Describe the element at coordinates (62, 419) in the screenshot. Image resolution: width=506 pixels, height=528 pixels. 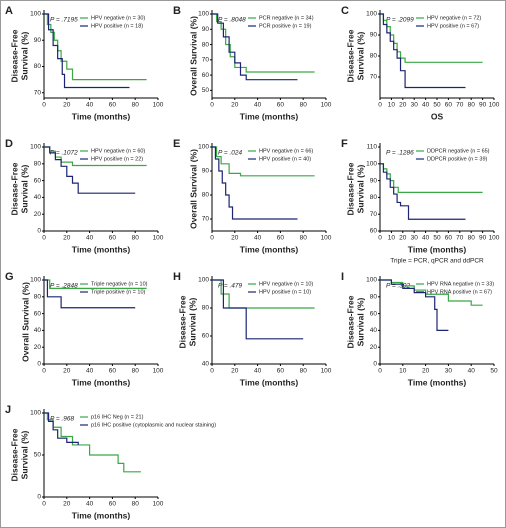
I see `p-value: P = .968` at that location.